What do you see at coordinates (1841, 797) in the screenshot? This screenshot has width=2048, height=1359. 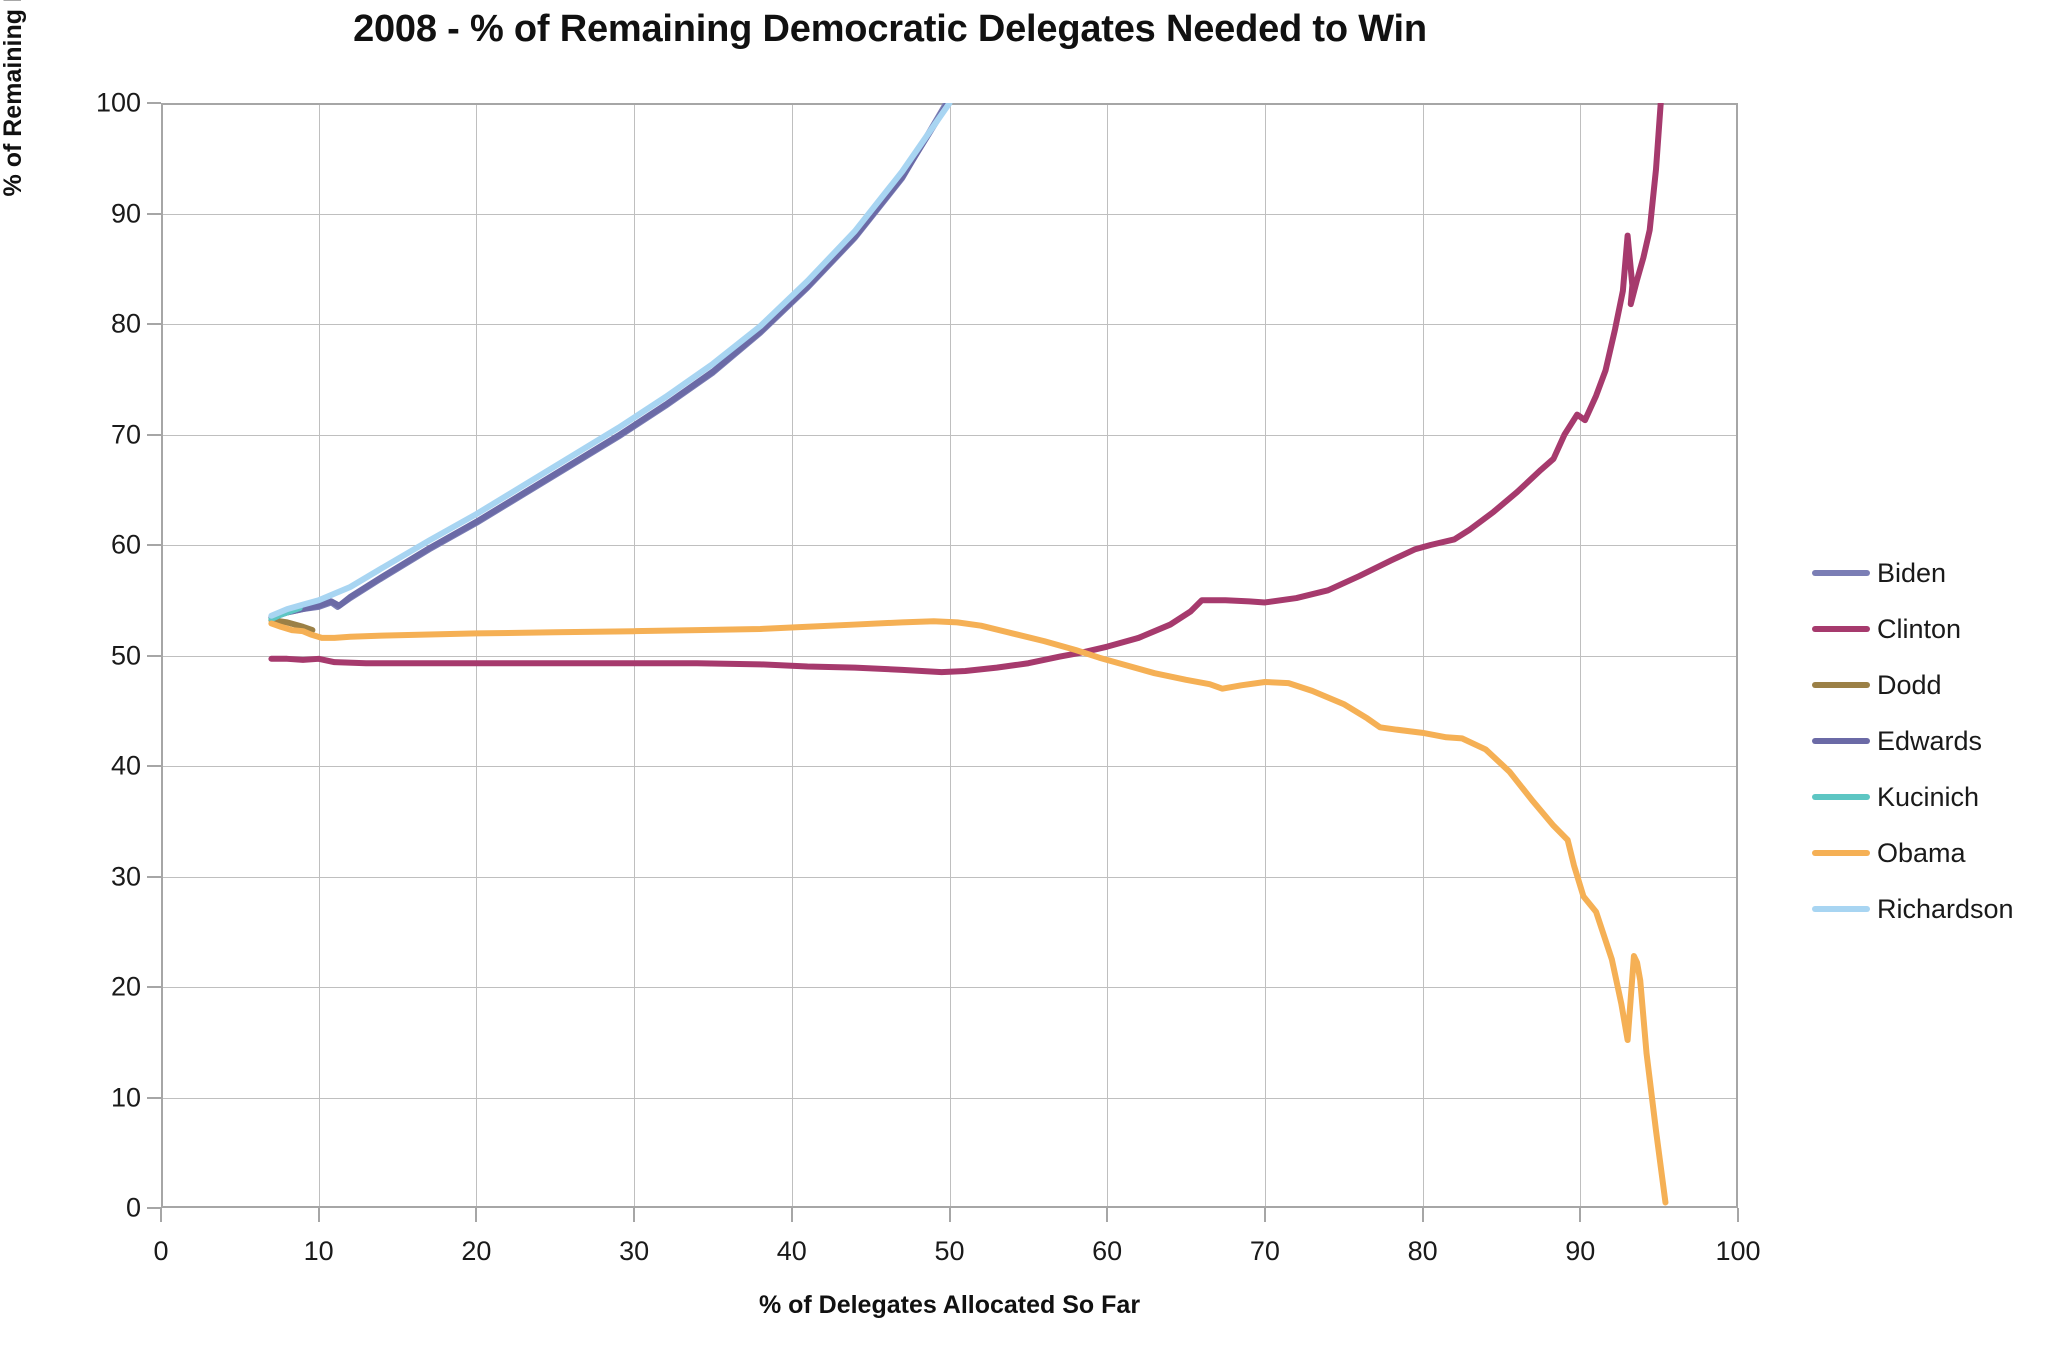 I see `legend-swatch-kucinich` at bounding box center [1841, 797].